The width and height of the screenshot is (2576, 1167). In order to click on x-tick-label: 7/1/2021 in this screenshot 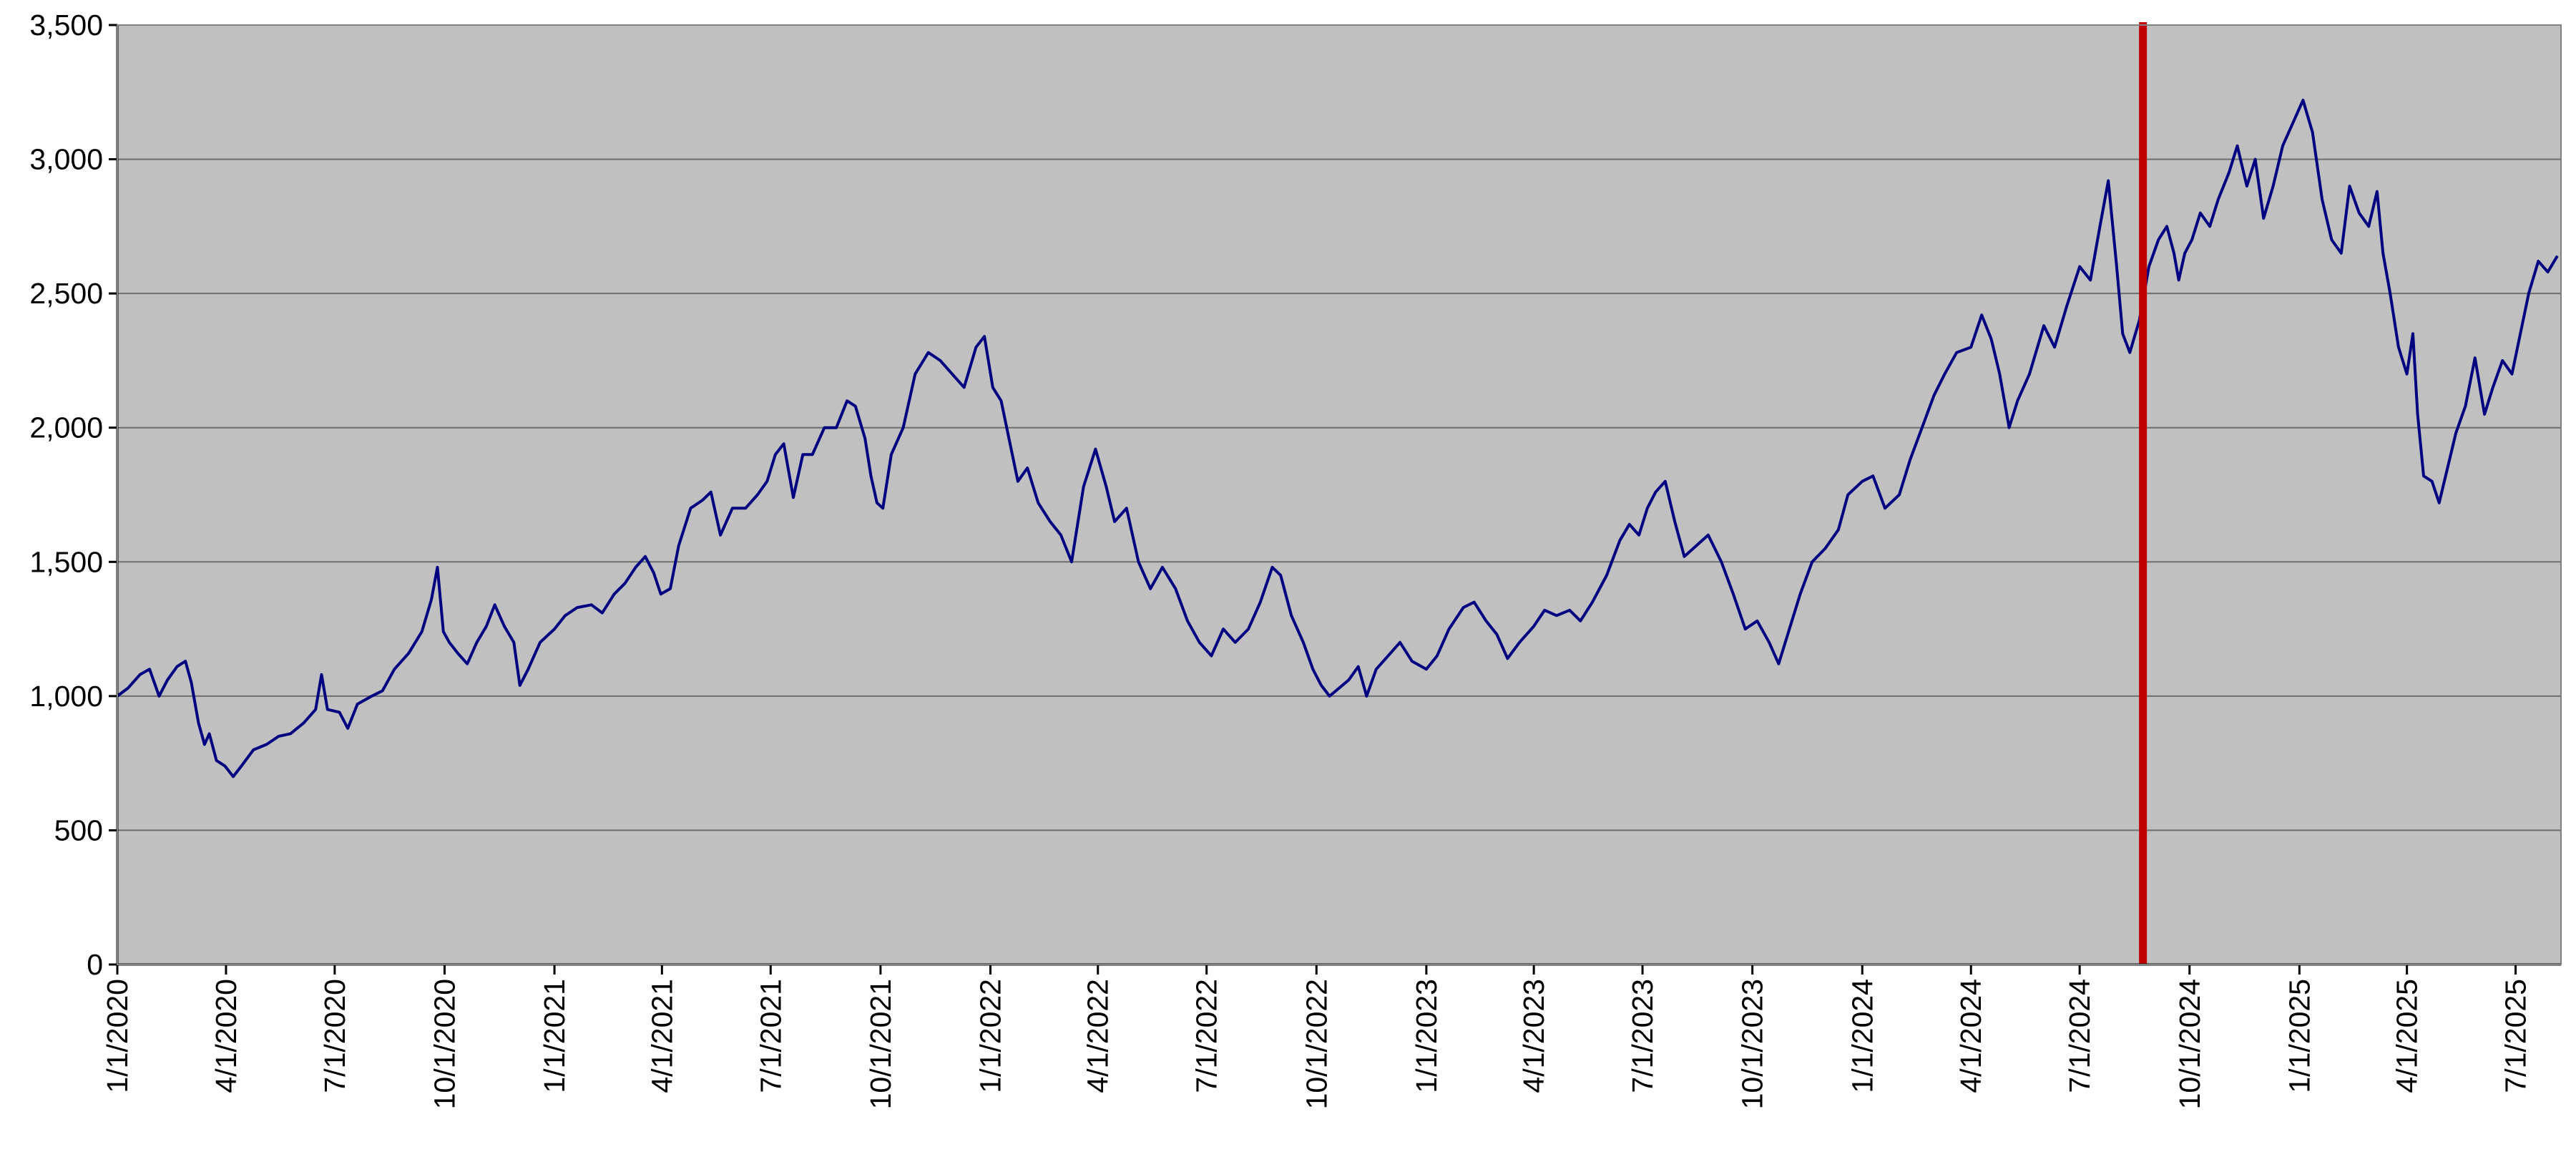, I will do `click(770, 1036)`.